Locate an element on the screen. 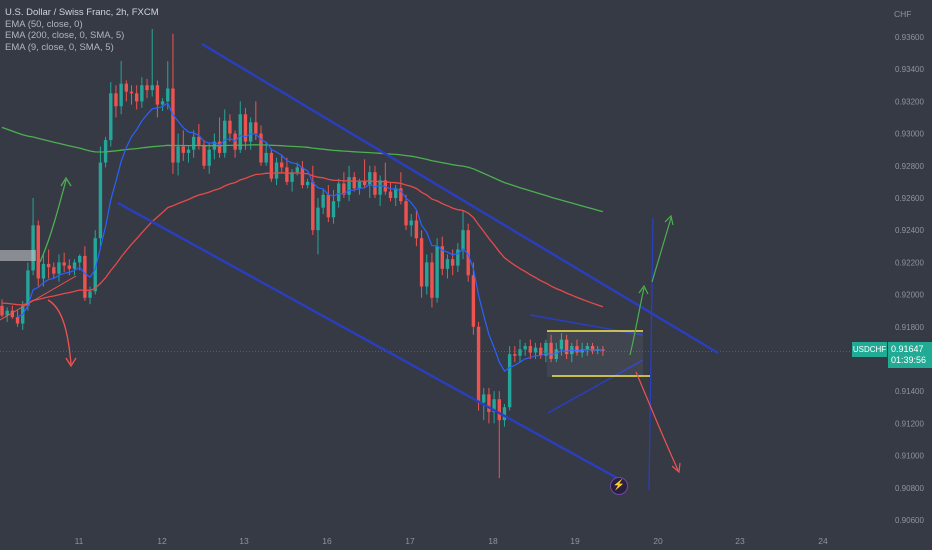 This screenshot has height=550, width=932. time-tick-label: 13 is located at coordinates (244, 541).